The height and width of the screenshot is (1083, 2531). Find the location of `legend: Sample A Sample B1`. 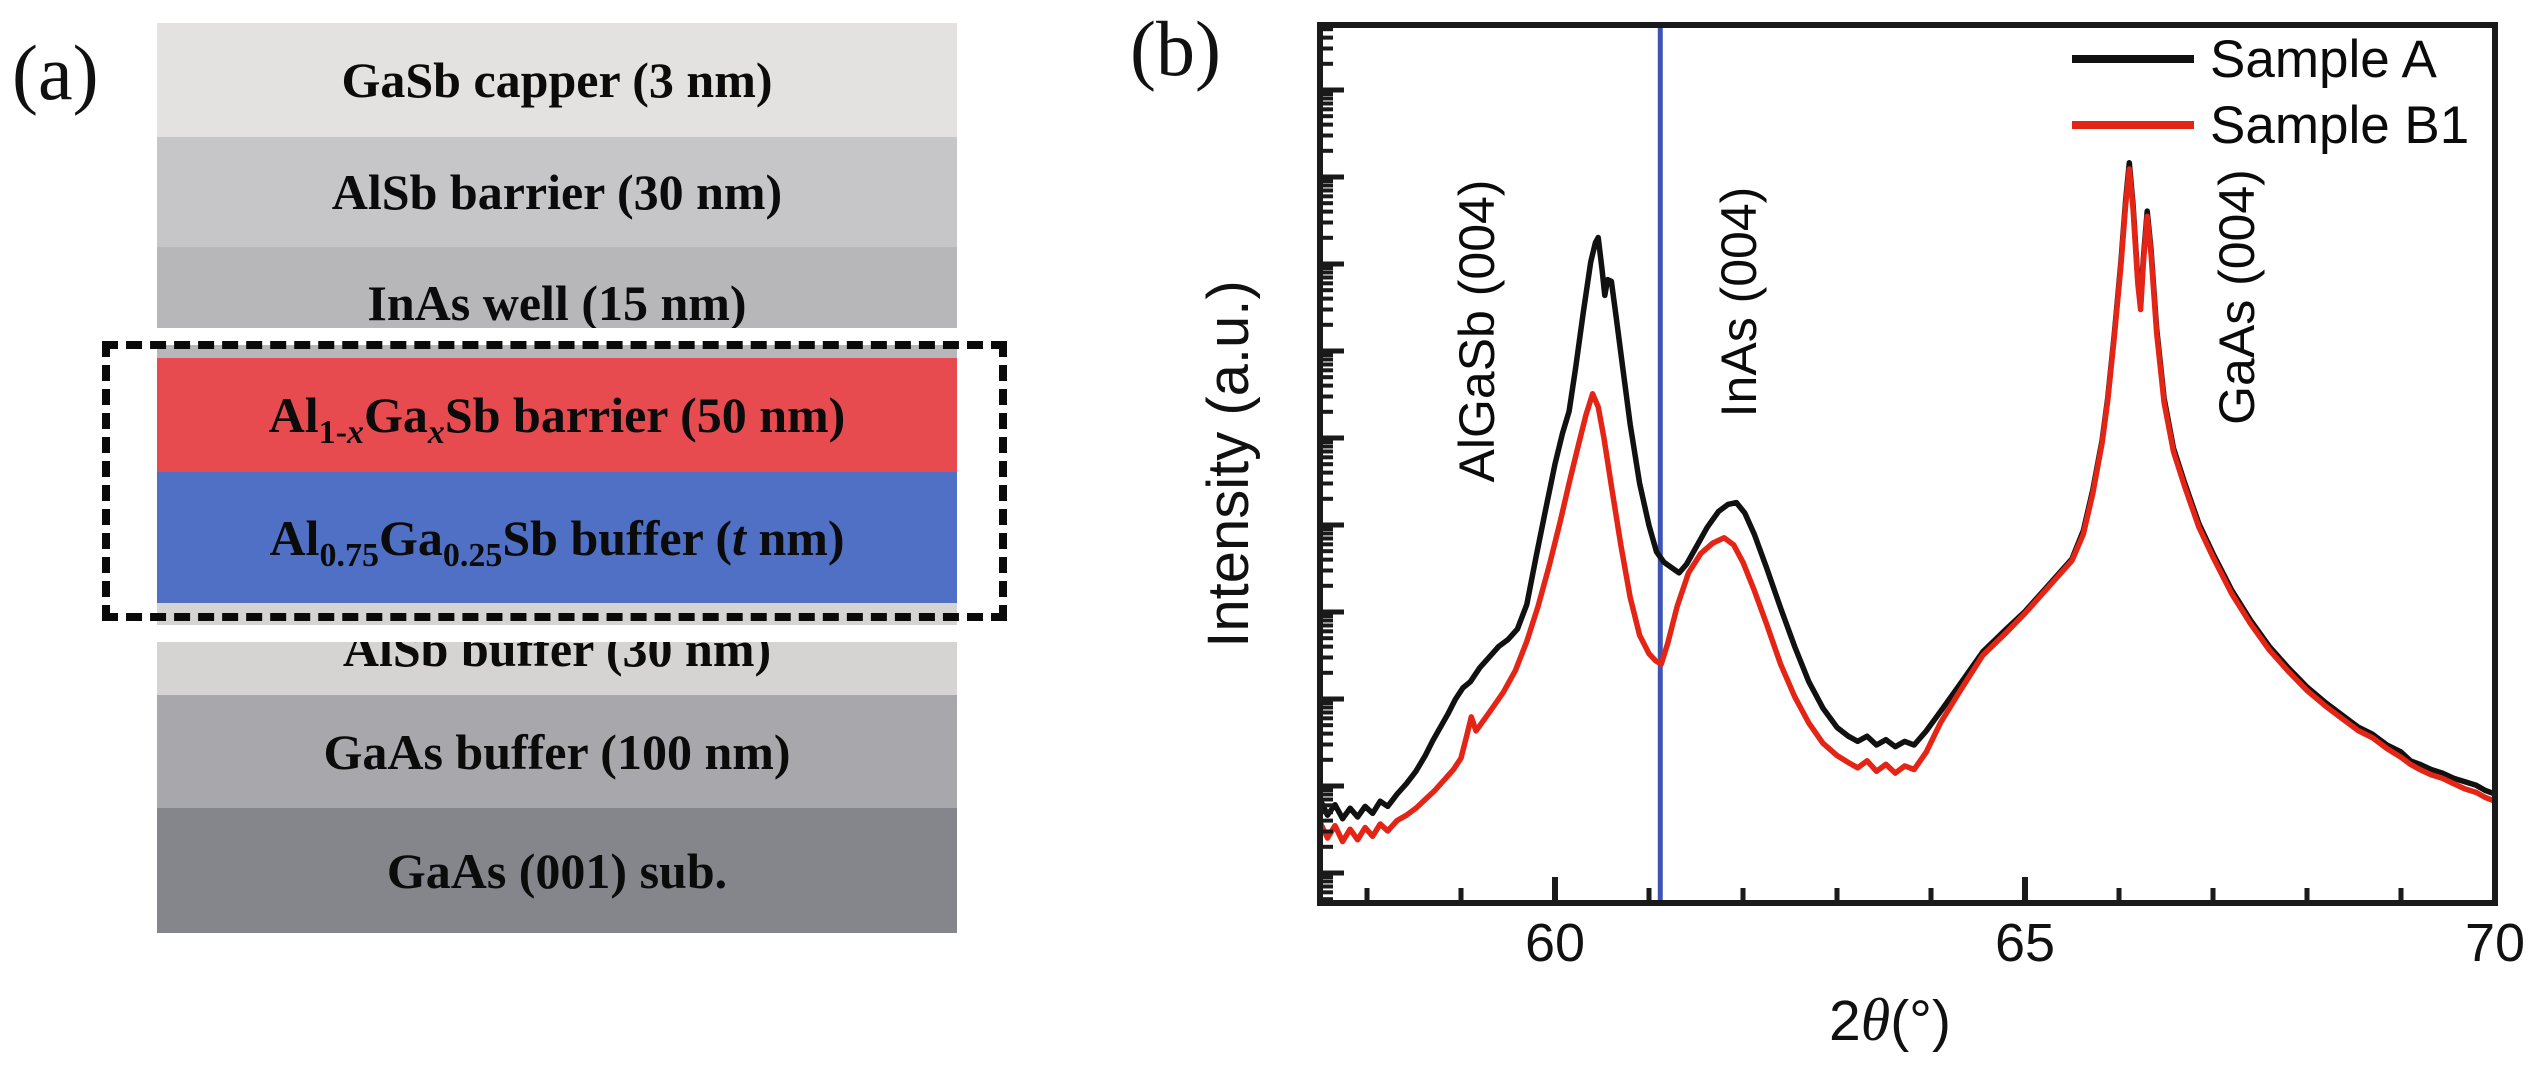

legend: Sample A Sample B1 is located at coordinates (2270, 92).